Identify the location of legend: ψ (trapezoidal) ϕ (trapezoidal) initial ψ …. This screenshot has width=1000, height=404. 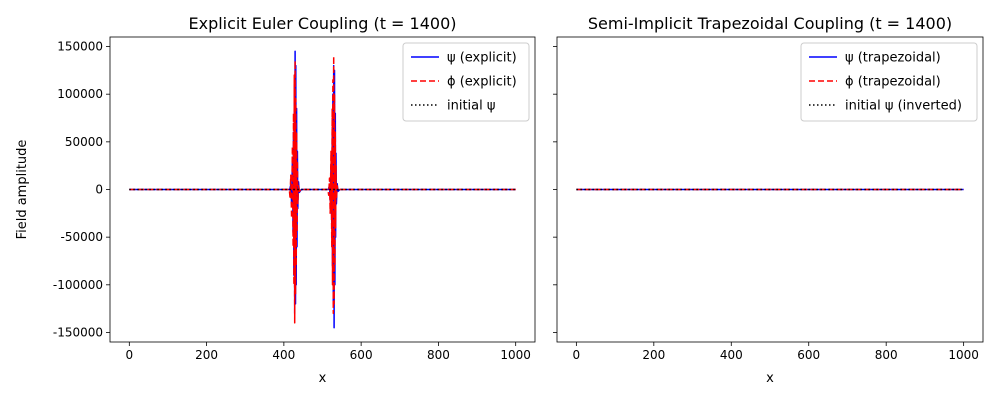
(889, 82).